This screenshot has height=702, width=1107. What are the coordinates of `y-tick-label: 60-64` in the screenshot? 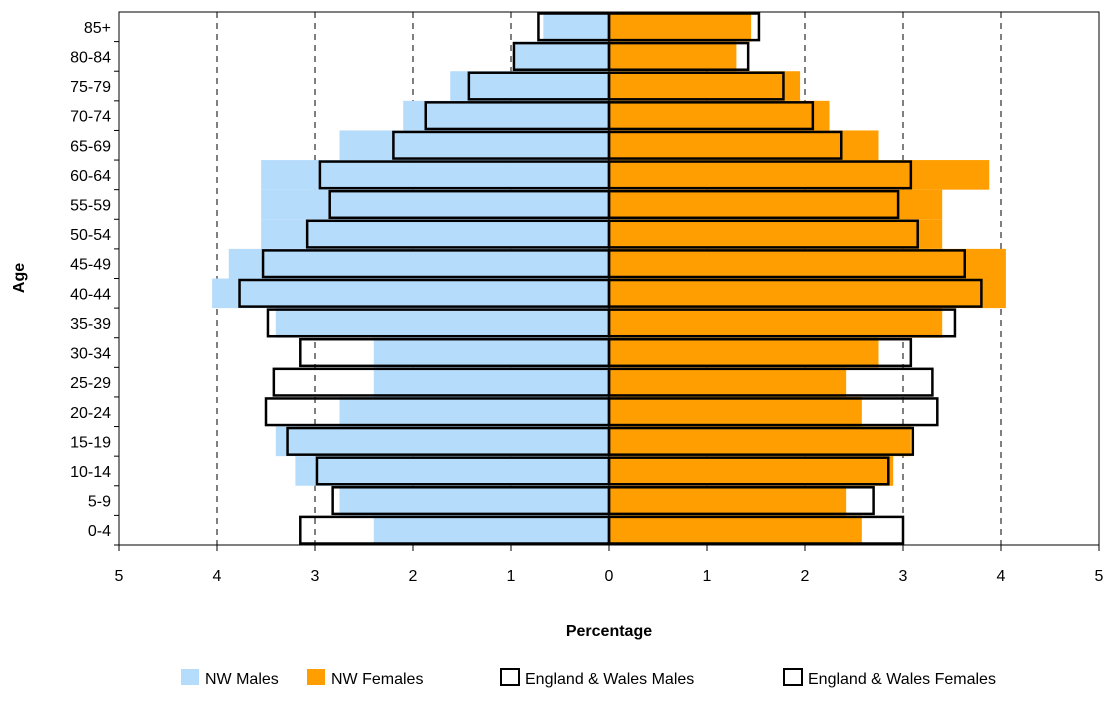 It's located at (90, 176).